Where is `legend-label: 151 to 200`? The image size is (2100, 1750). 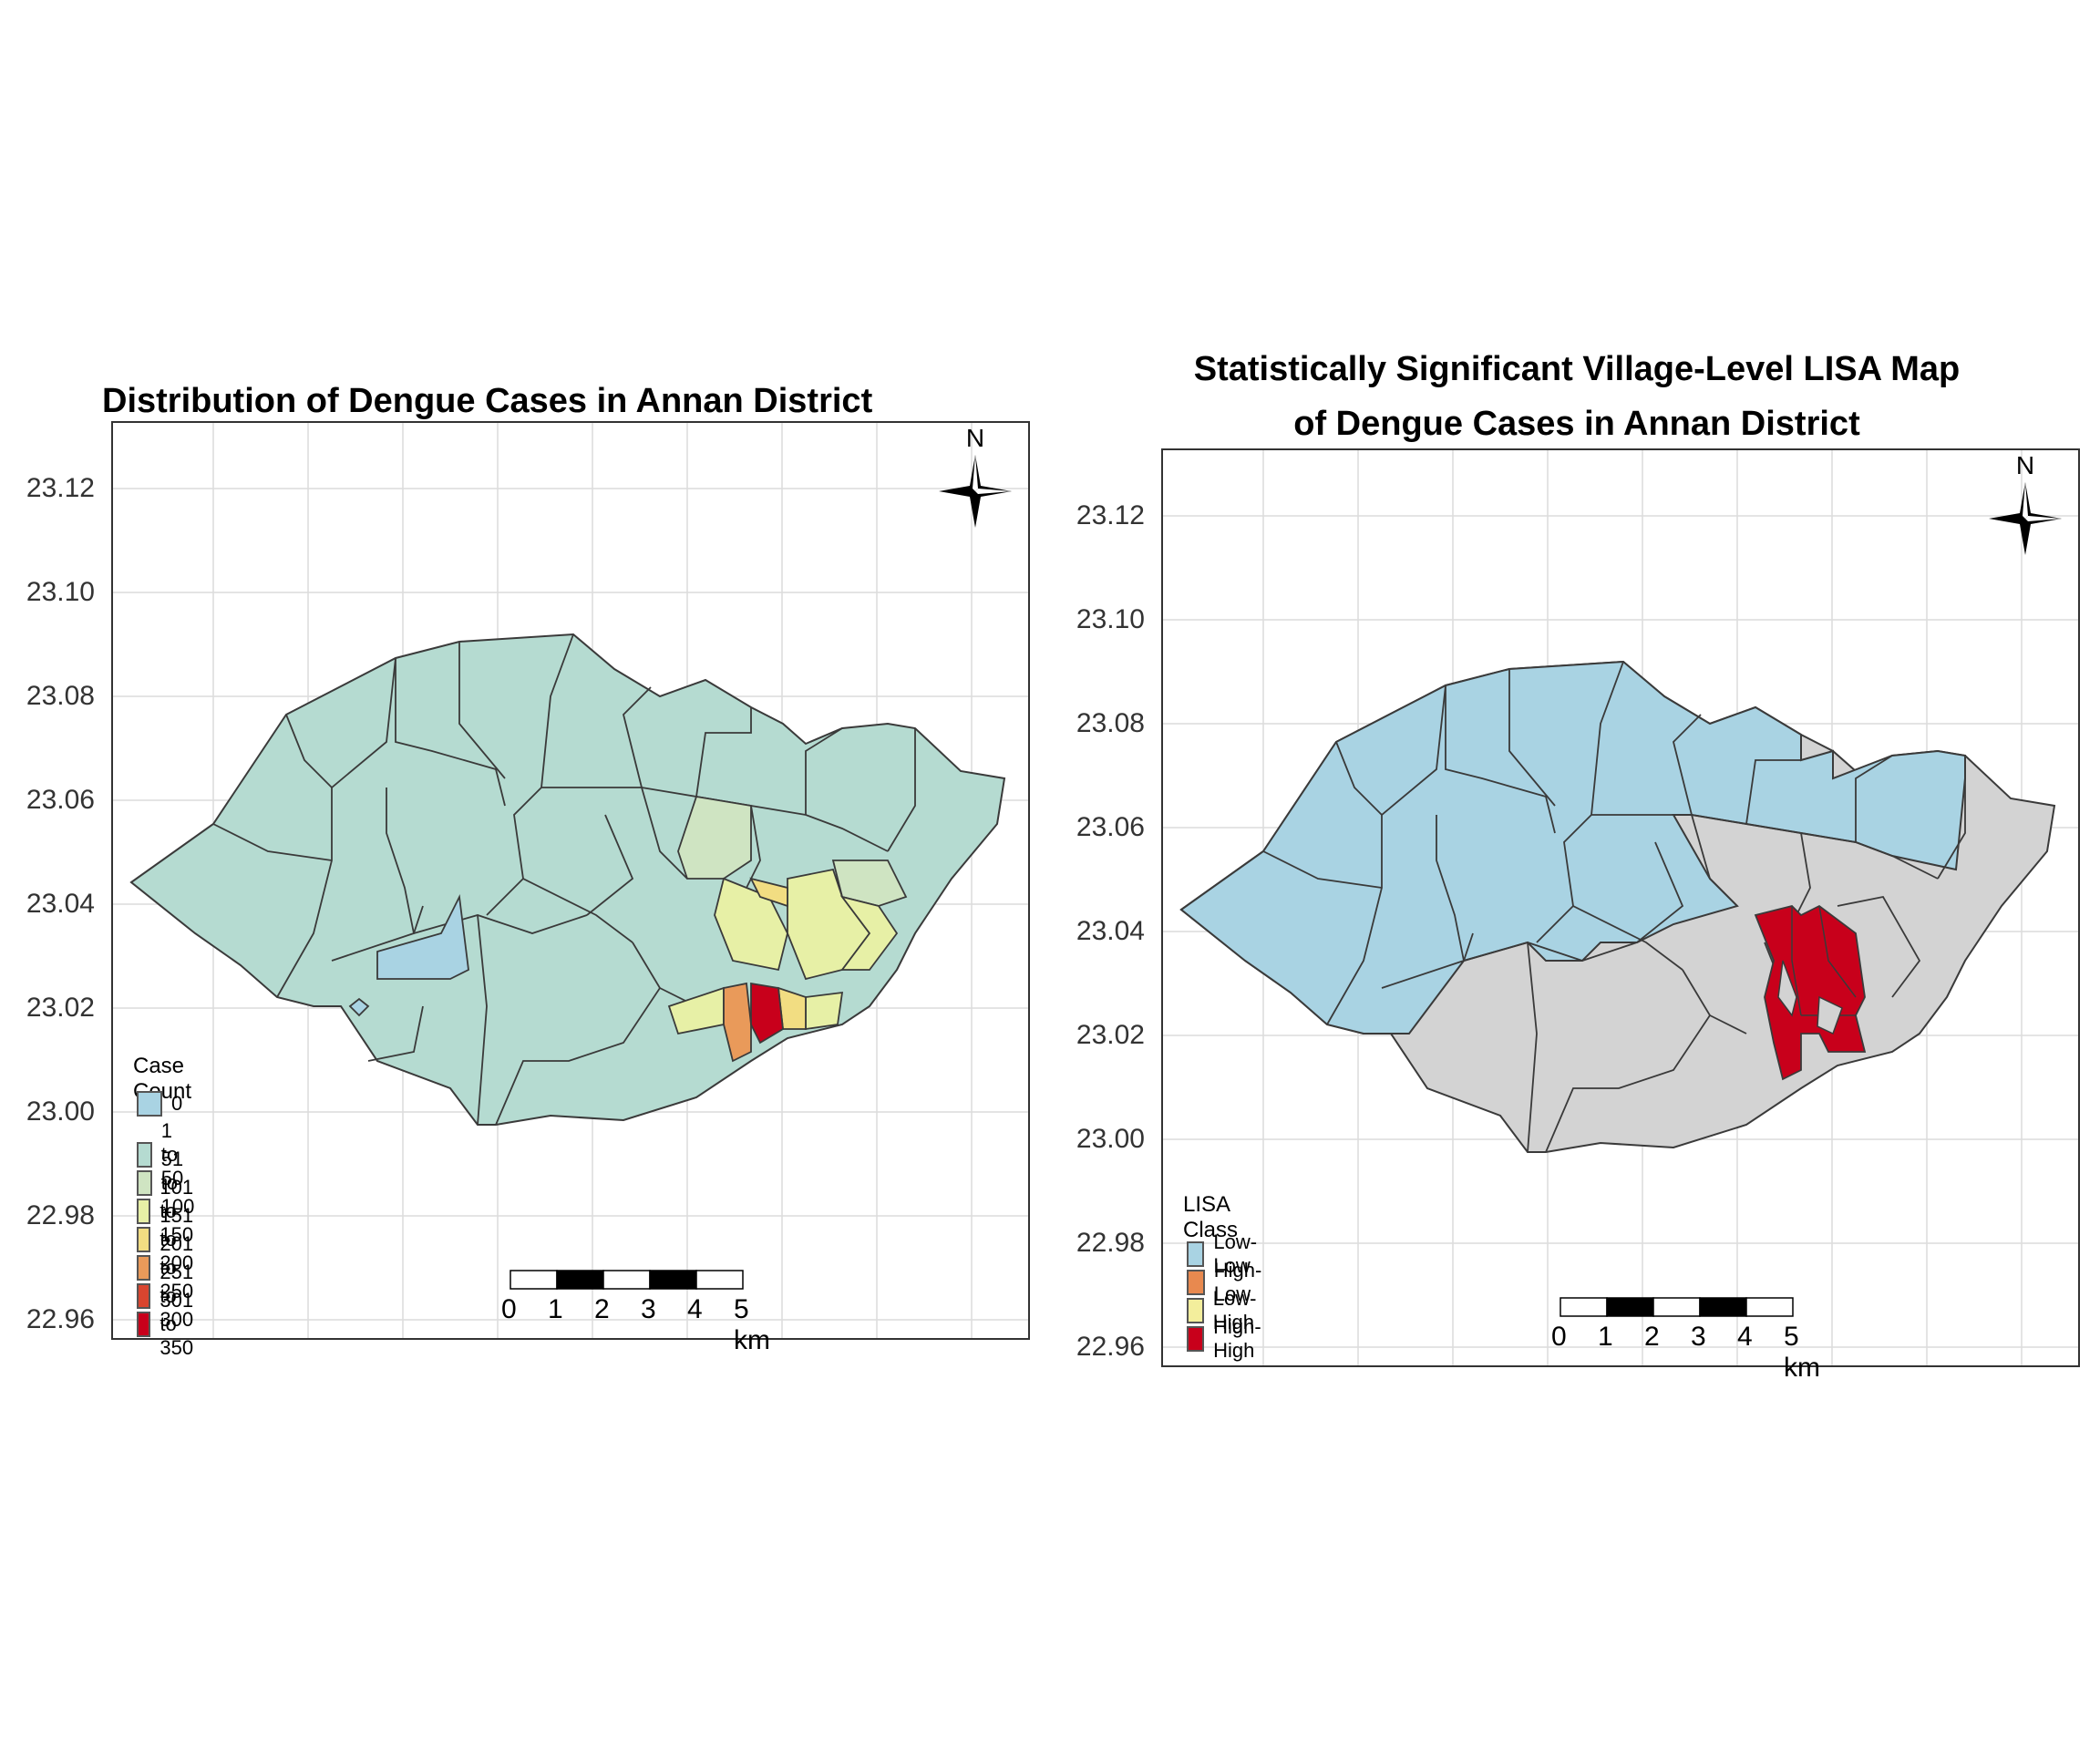 legend-label: 151 to 200 is located at coordinates (177, 1239).